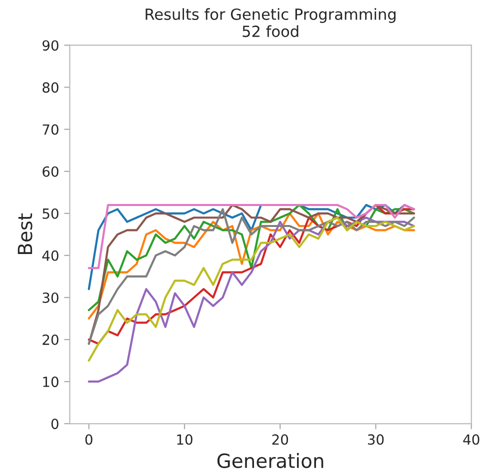 The height and width of the screenshot is (476, 481). What do you see at coordinates (50, 297) in the screenshot?
I see `y-tick-label: 30` at bounding box center [50, 297].